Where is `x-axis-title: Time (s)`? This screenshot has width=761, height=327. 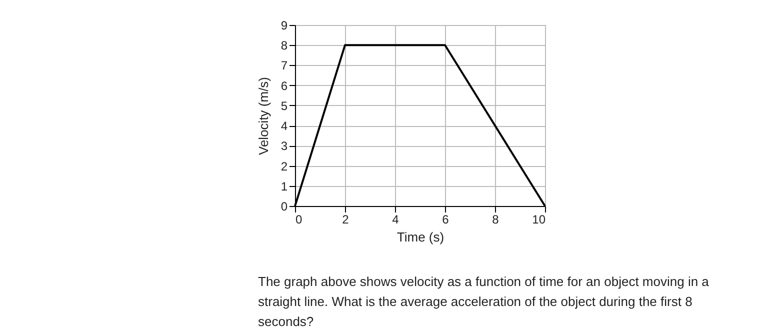
x-axis-title: Time (s) is located at coordinates (420, 237).